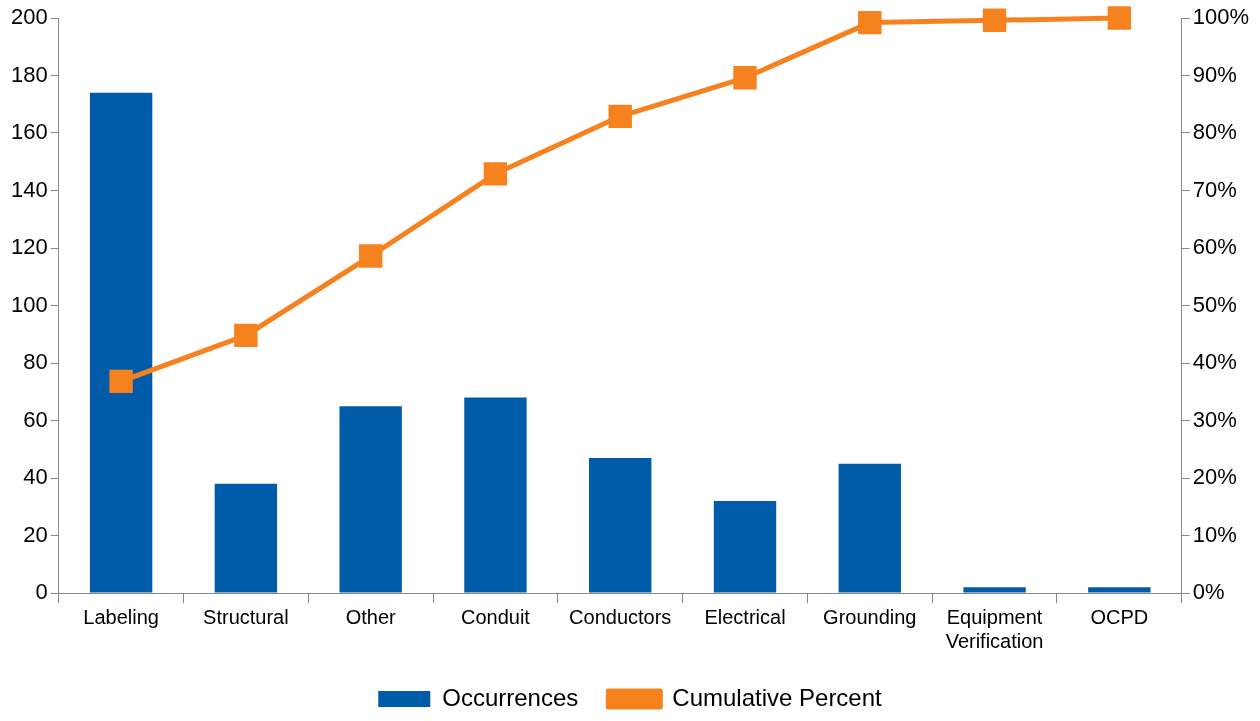 This screenshot has width=1260, height=721. I want to click on legend-label: Occurrences, so click(510, 697).